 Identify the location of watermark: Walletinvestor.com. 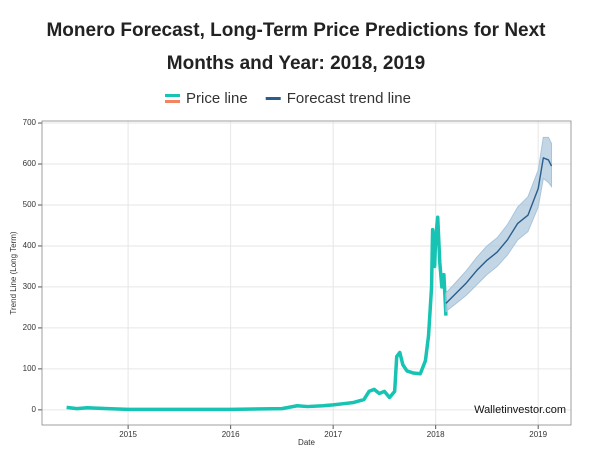
(520, 410).